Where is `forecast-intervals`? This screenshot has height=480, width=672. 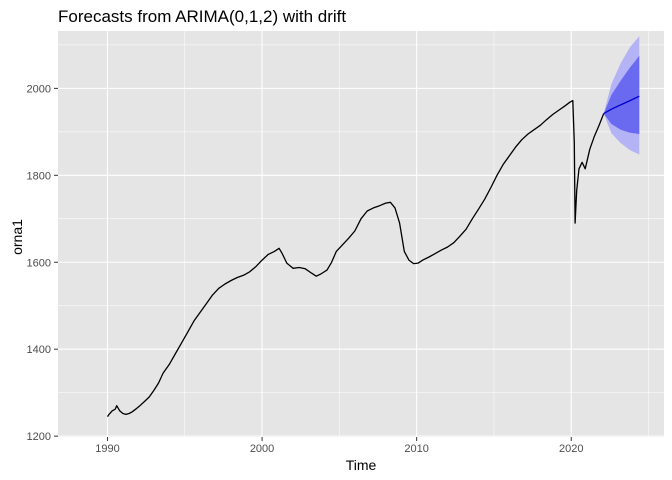 forecast-intervals is located at coordinates (621, 95).